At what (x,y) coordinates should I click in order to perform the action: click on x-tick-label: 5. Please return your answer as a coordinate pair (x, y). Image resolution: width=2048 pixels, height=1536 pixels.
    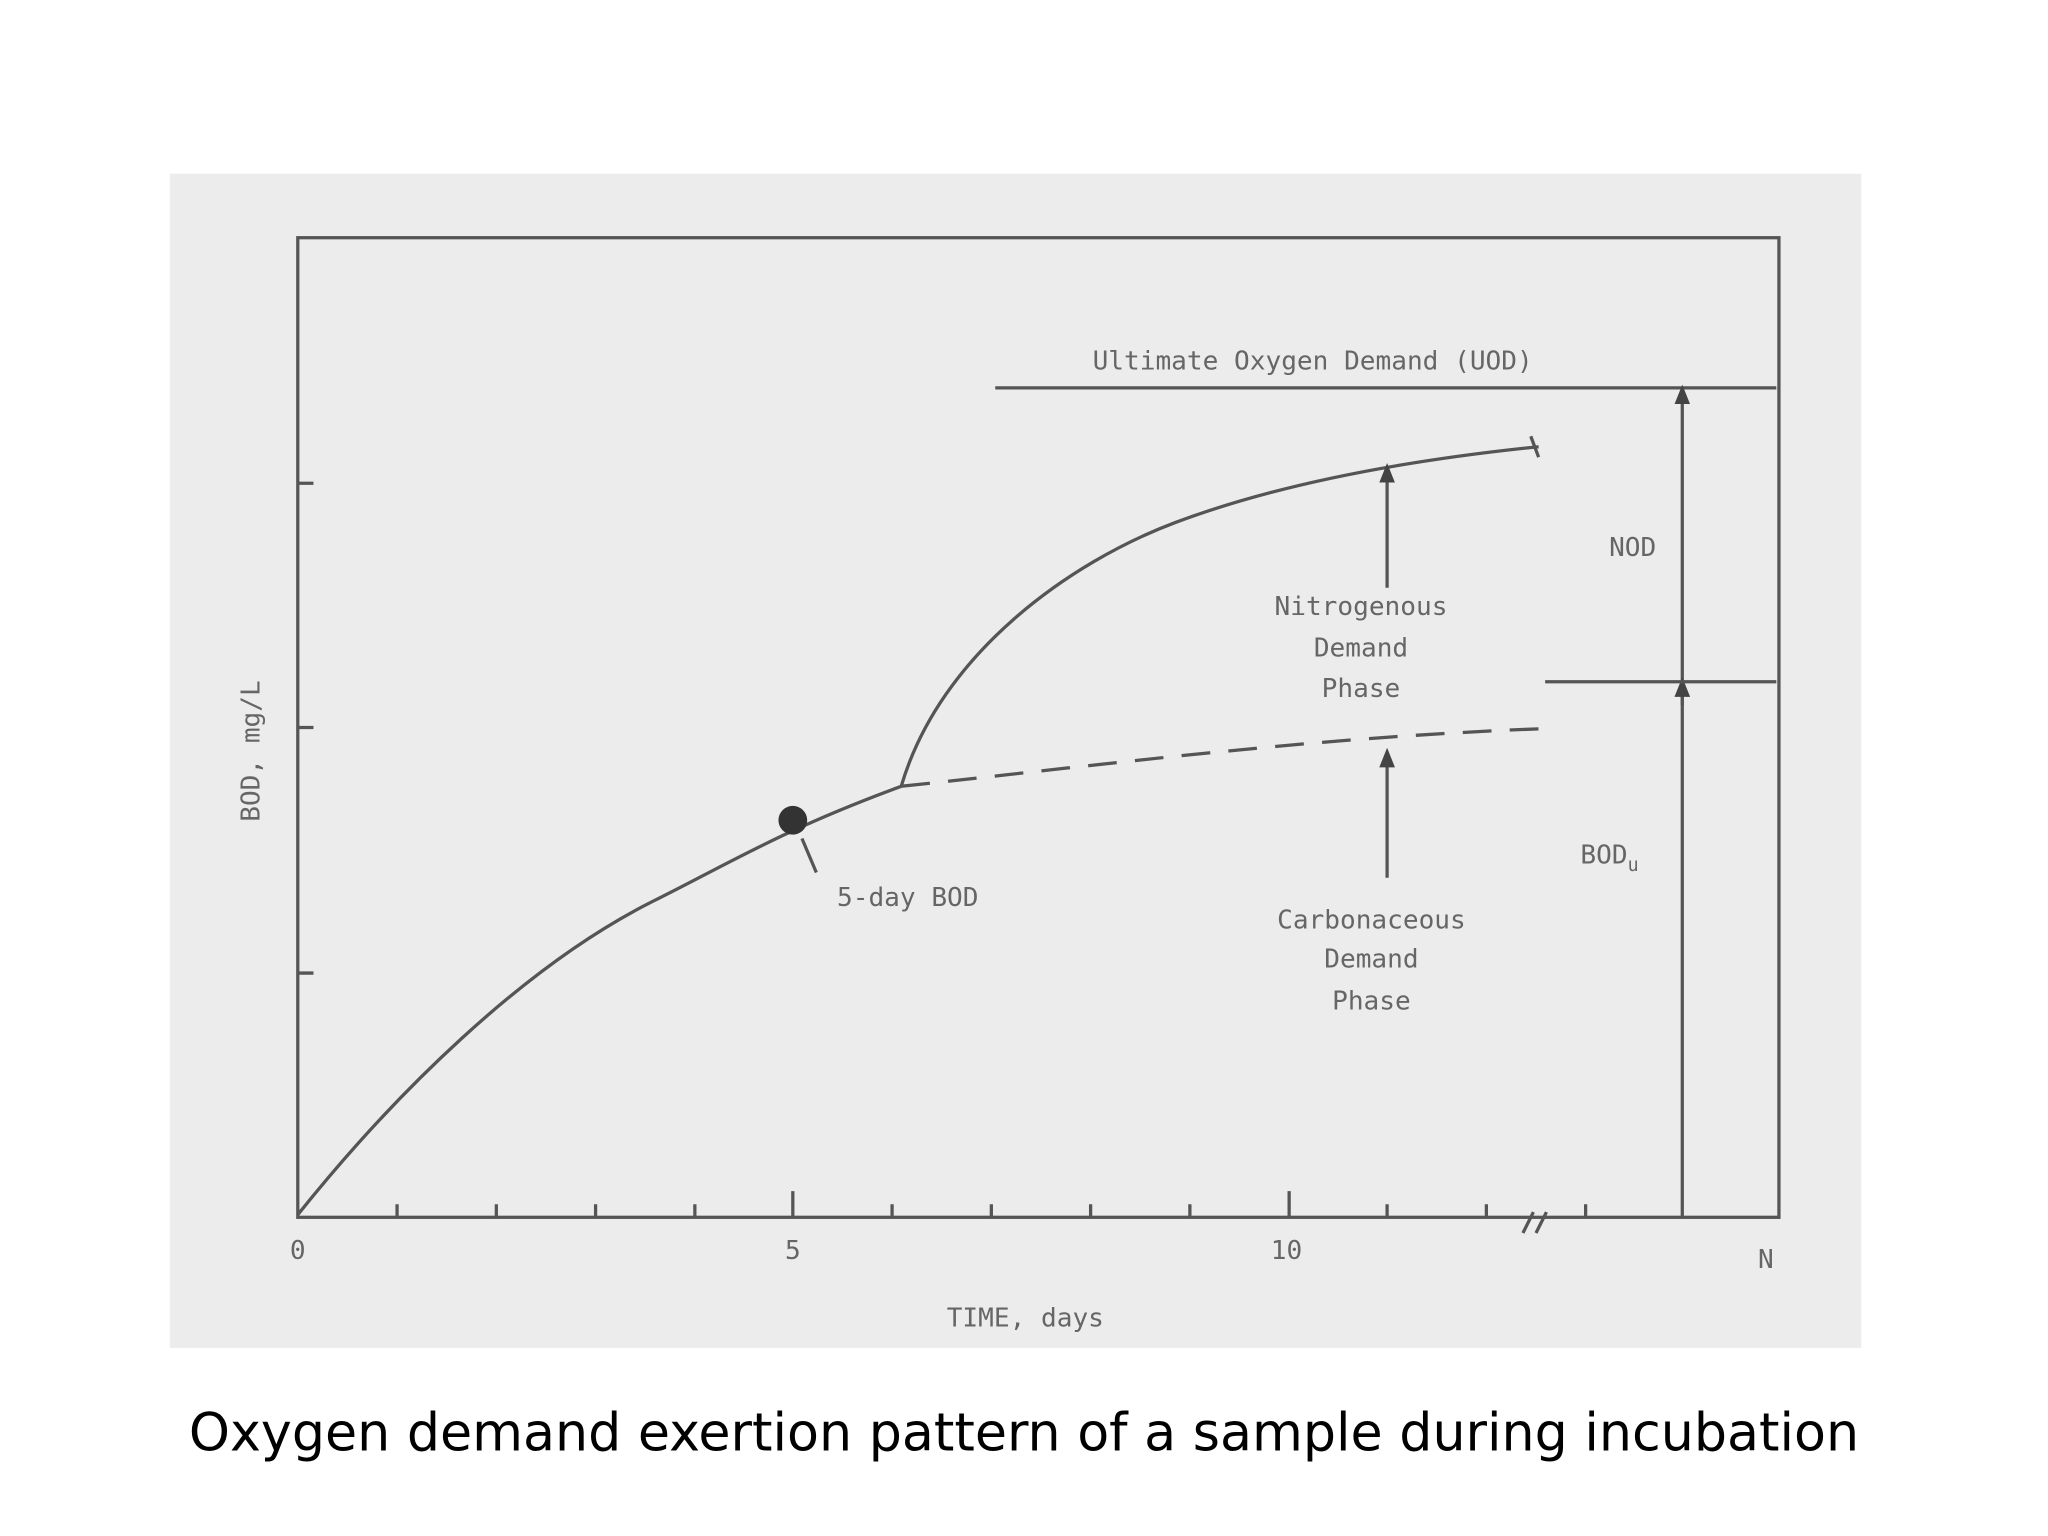
    Looking at the image, I should click on (793, 1251).